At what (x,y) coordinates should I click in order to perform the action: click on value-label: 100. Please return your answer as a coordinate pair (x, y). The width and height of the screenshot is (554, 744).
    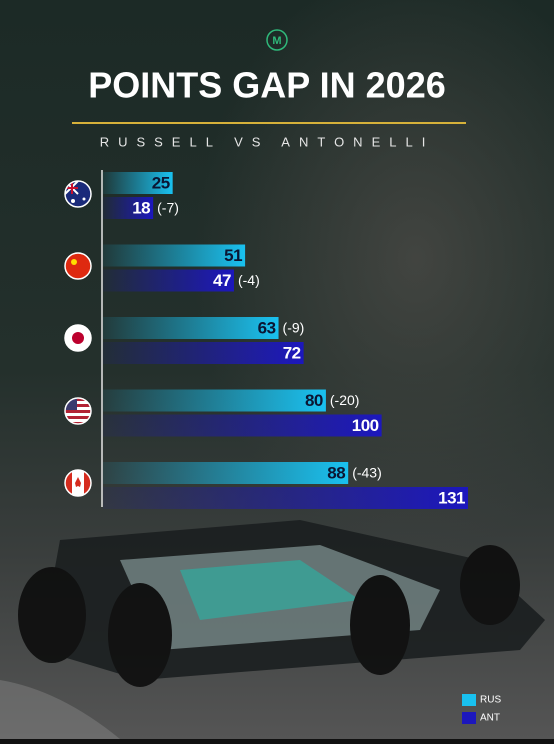
    Looking at the image, I should click on (365, 425).